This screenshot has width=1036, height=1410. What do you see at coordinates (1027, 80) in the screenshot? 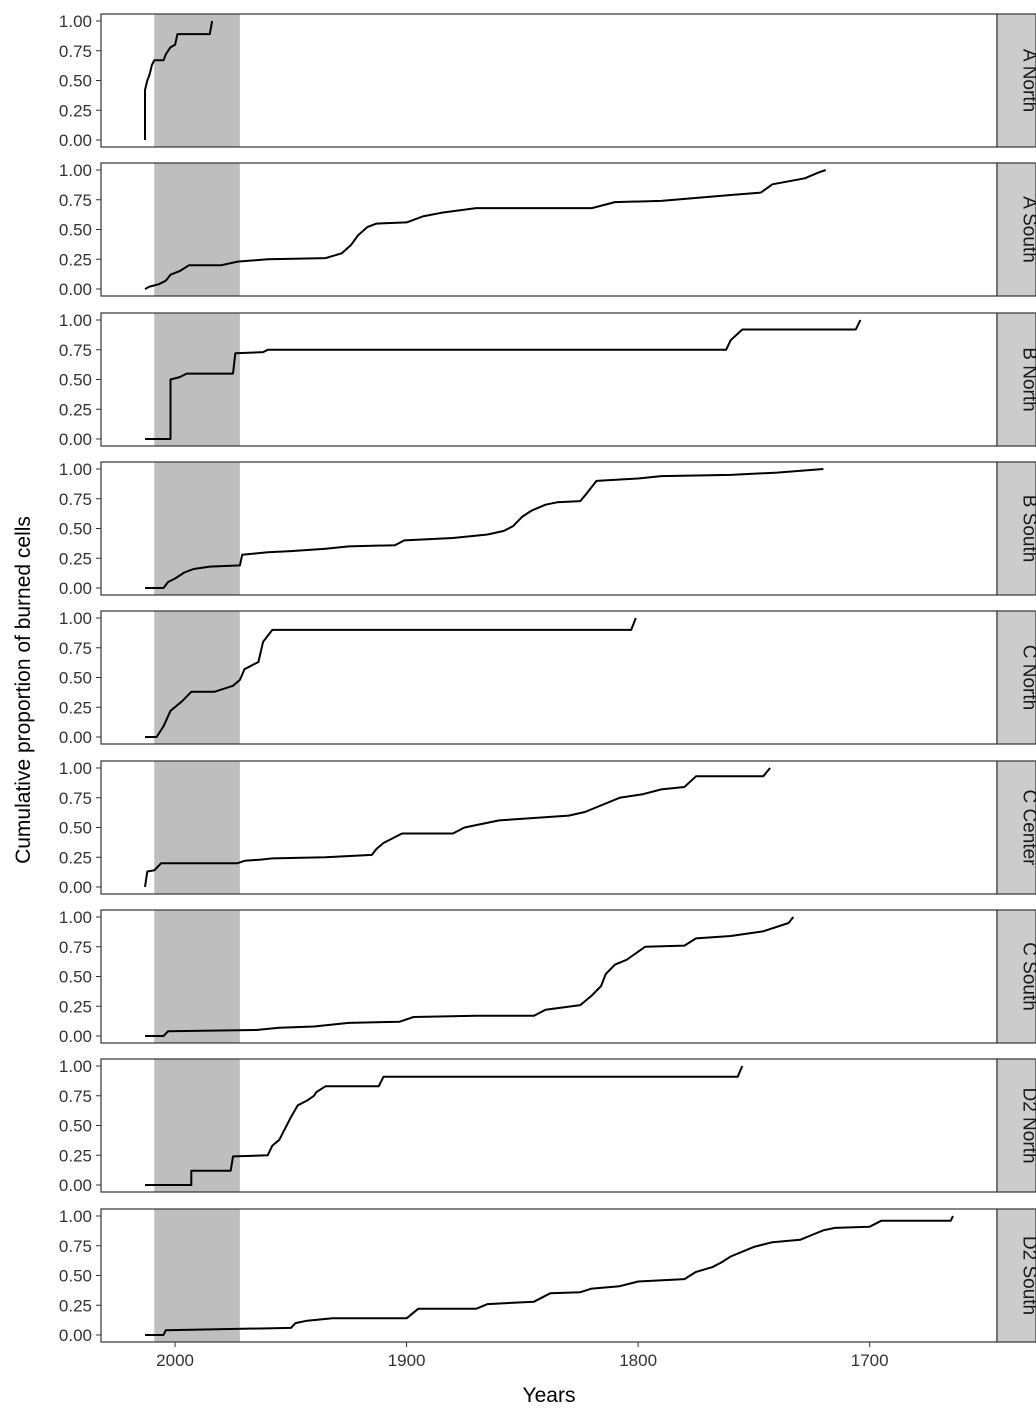
I see `facet-strip-label: A North` at bounding box center [1027, 80].